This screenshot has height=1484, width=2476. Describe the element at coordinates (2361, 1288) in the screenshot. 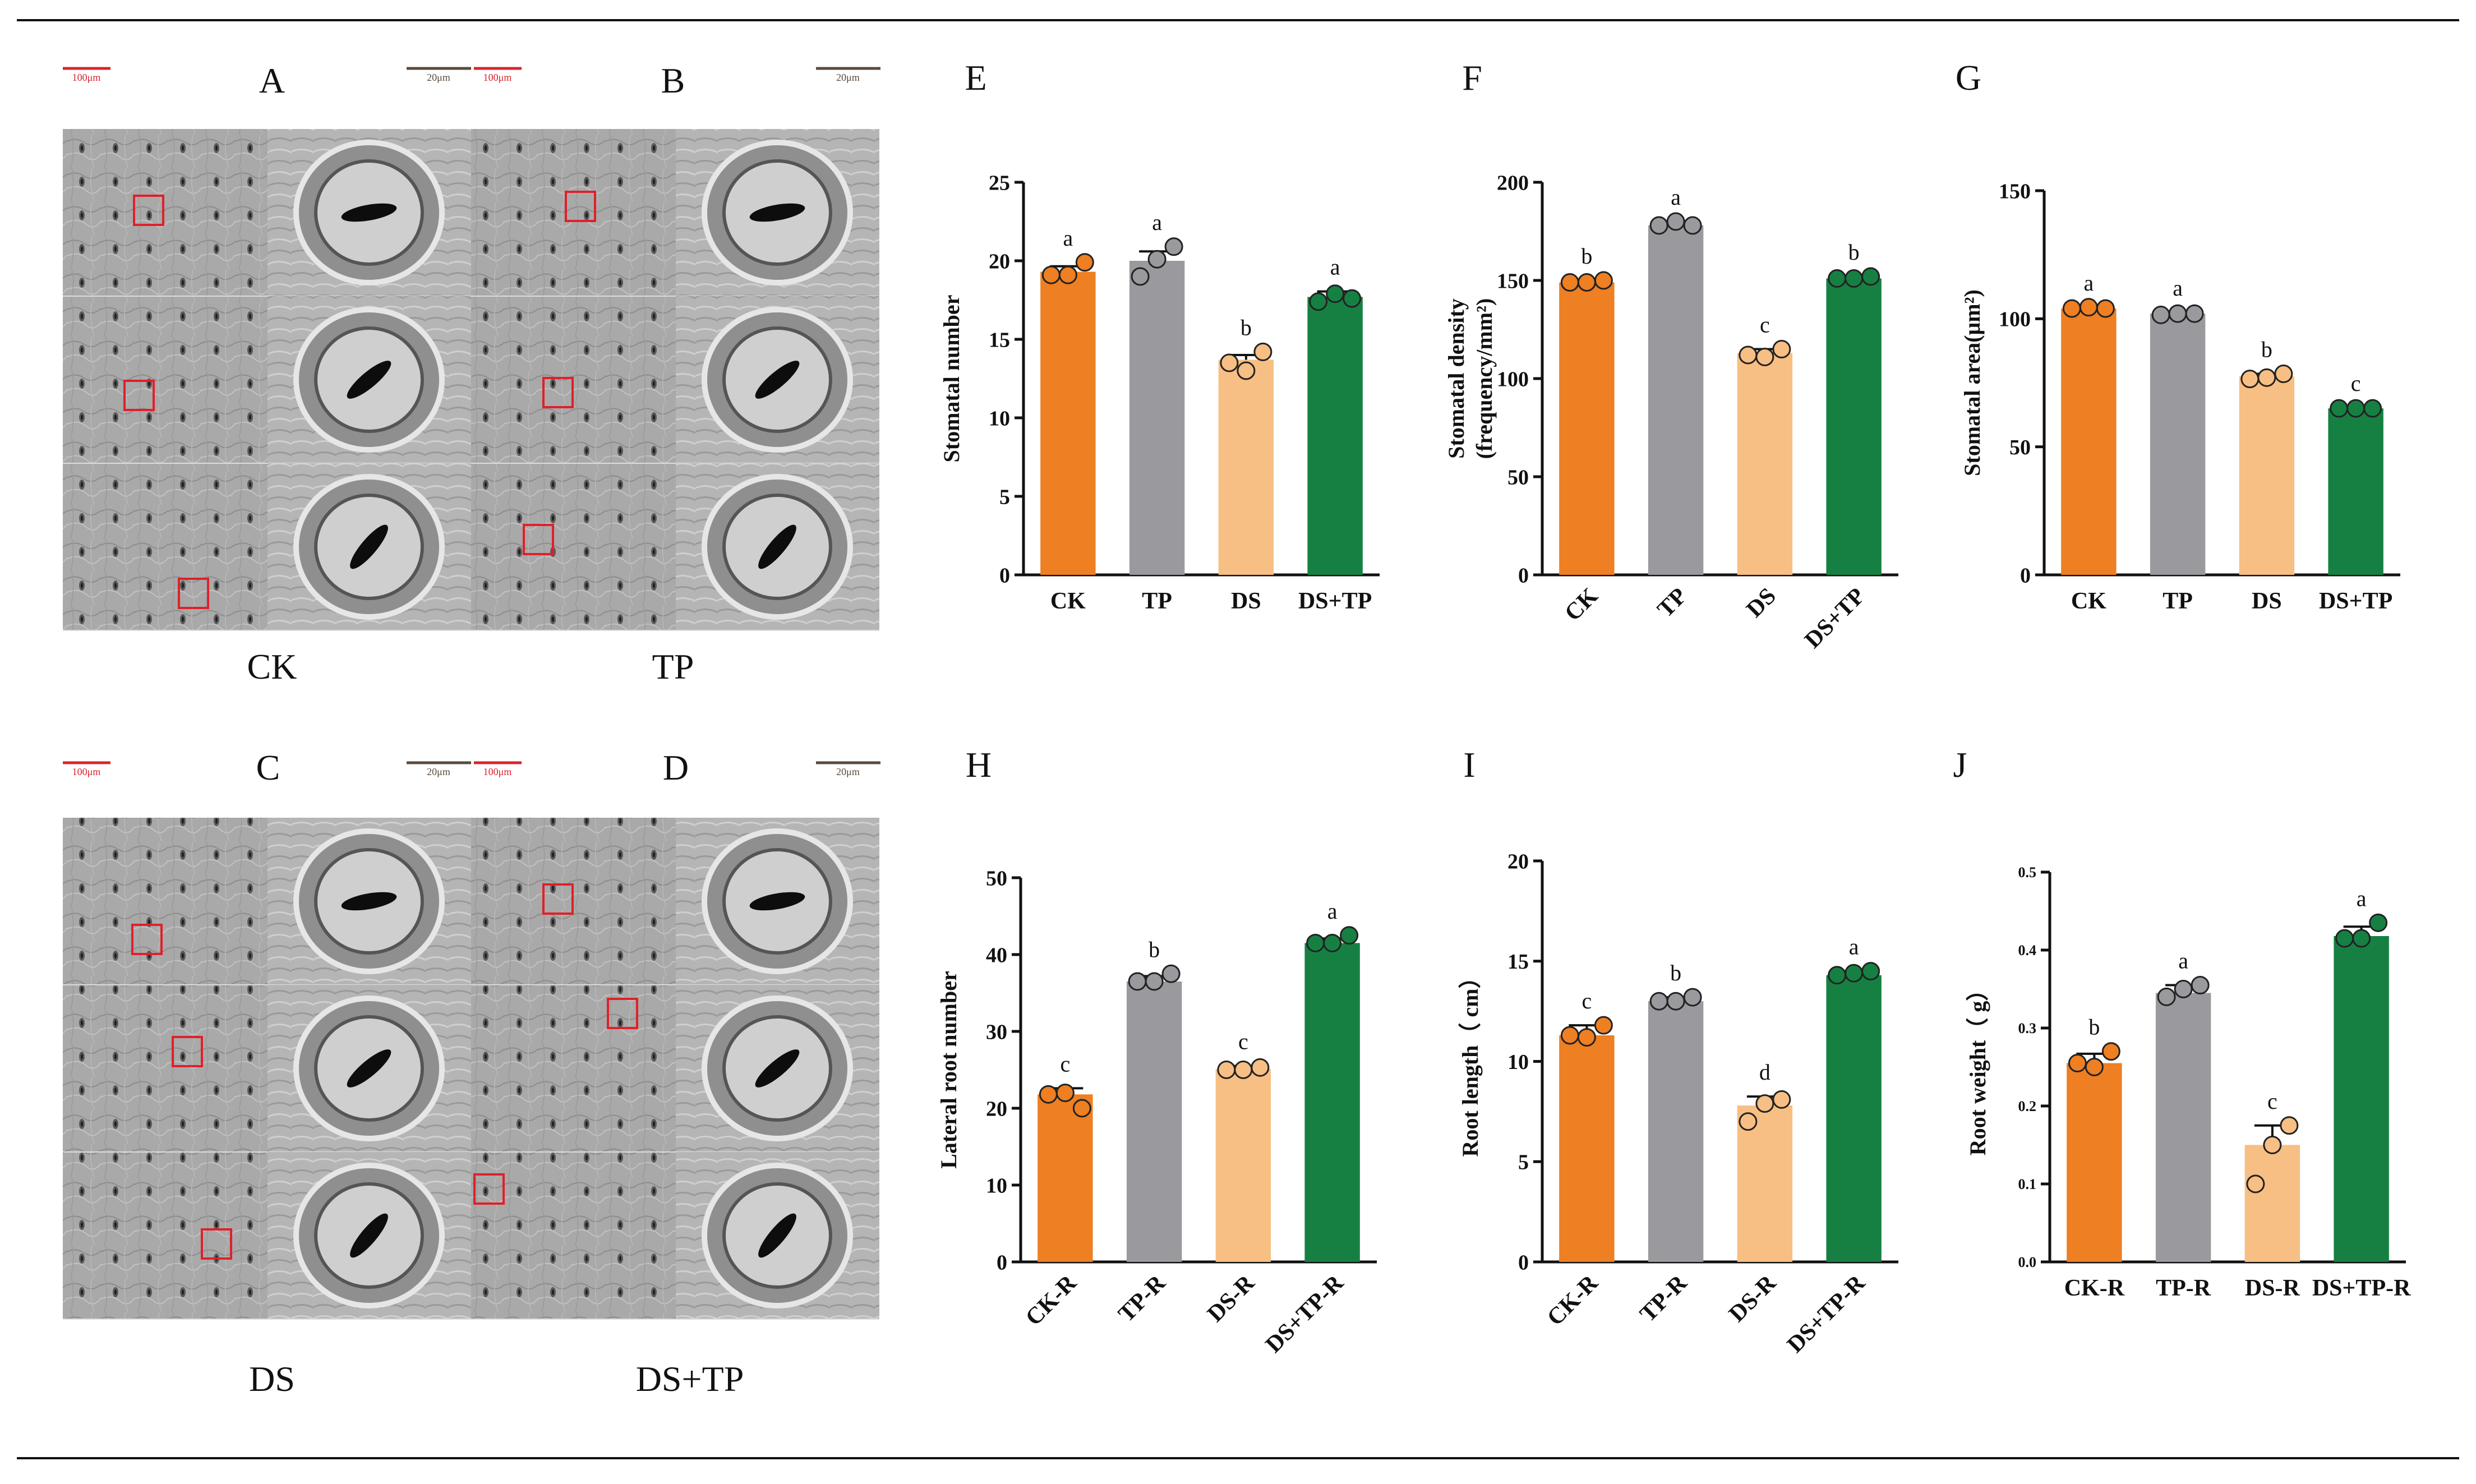

I see `x-tick-label: DS+TP-R` at that location.